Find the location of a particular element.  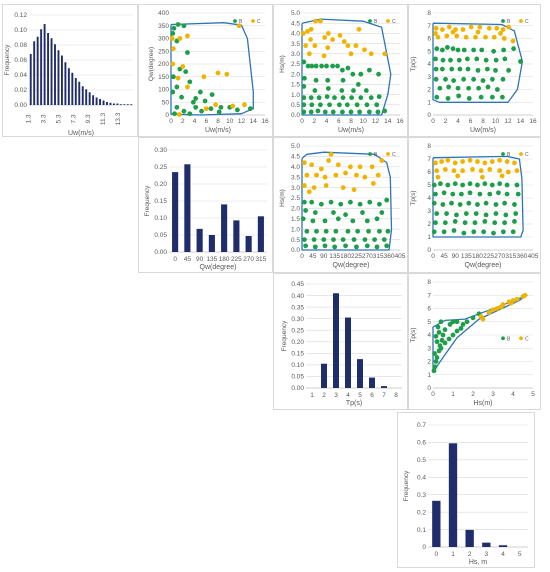

x-tick-label: 14 is located at coordinates (388, 121).